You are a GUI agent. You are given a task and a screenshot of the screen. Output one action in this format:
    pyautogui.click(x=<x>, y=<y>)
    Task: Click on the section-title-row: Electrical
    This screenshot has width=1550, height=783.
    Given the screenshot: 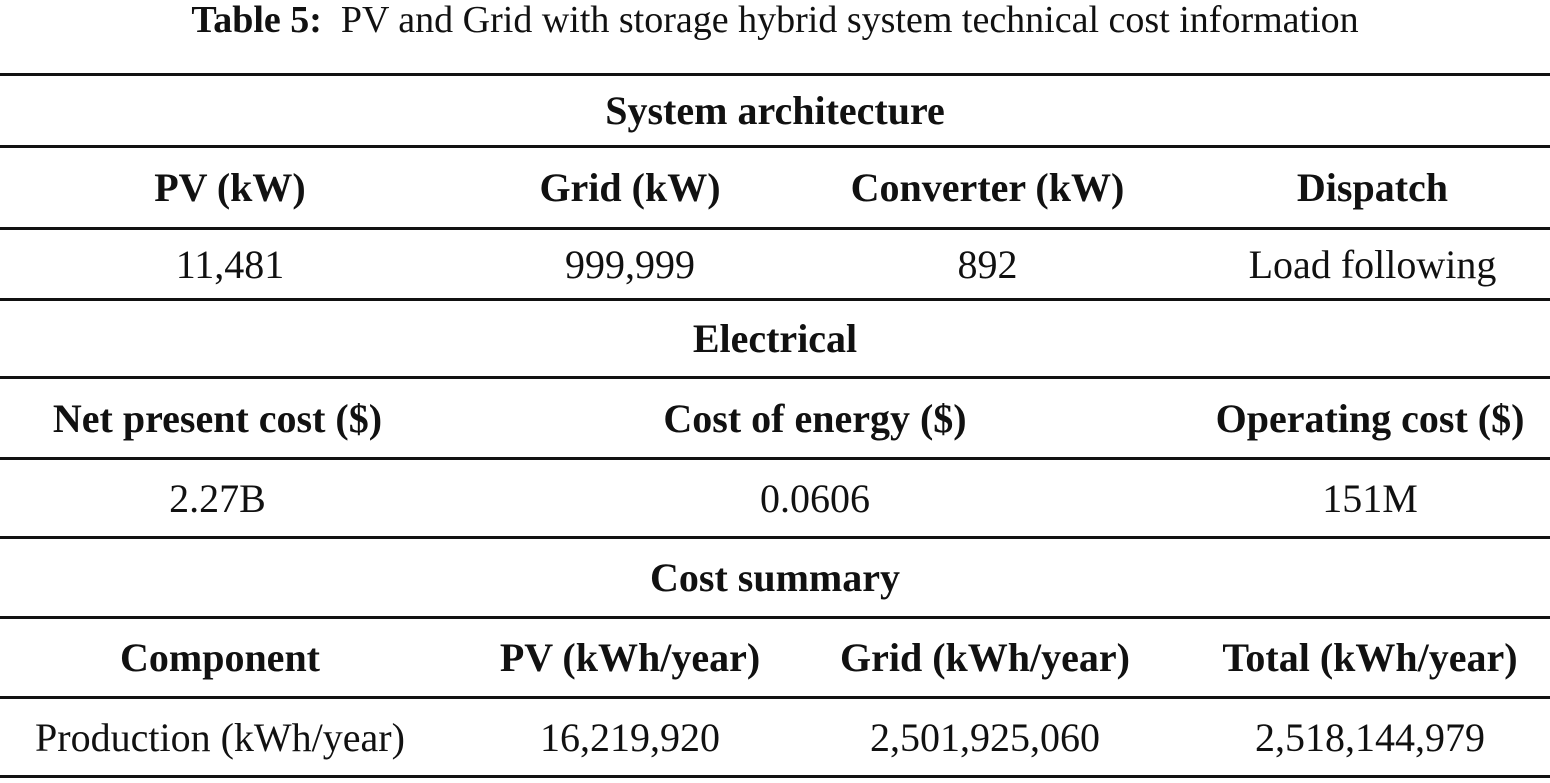 What is the action you would take?
    pyautogui.click(x=775, y=338)
    